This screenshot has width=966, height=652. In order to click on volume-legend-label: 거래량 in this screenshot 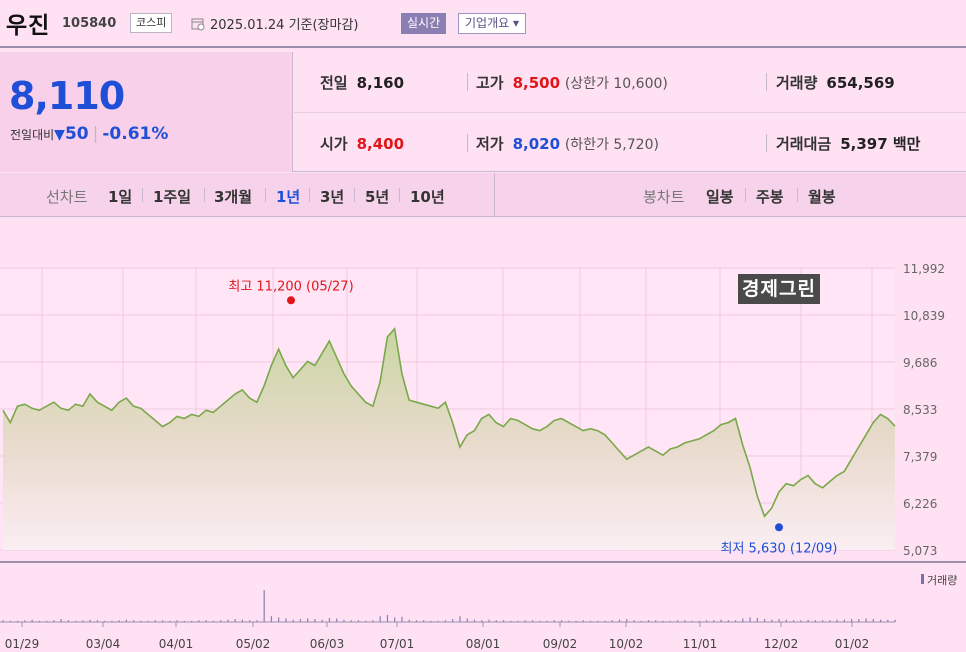, I will do `click(942, 580)`.